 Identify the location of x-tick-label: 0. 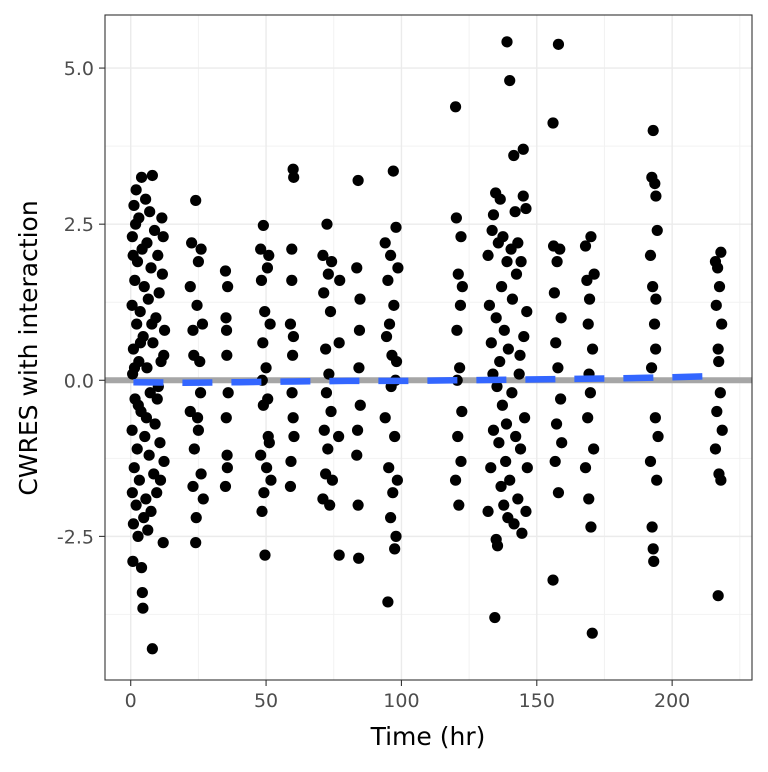
(131, 701).